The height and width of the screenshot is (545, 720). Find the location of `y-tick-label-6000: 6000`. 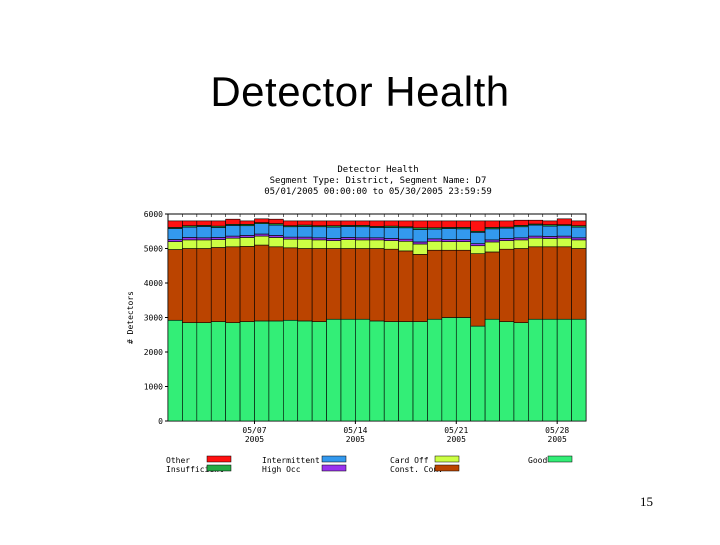

y-tick-label-6000: 6000 is located at coordinates (153, 214).